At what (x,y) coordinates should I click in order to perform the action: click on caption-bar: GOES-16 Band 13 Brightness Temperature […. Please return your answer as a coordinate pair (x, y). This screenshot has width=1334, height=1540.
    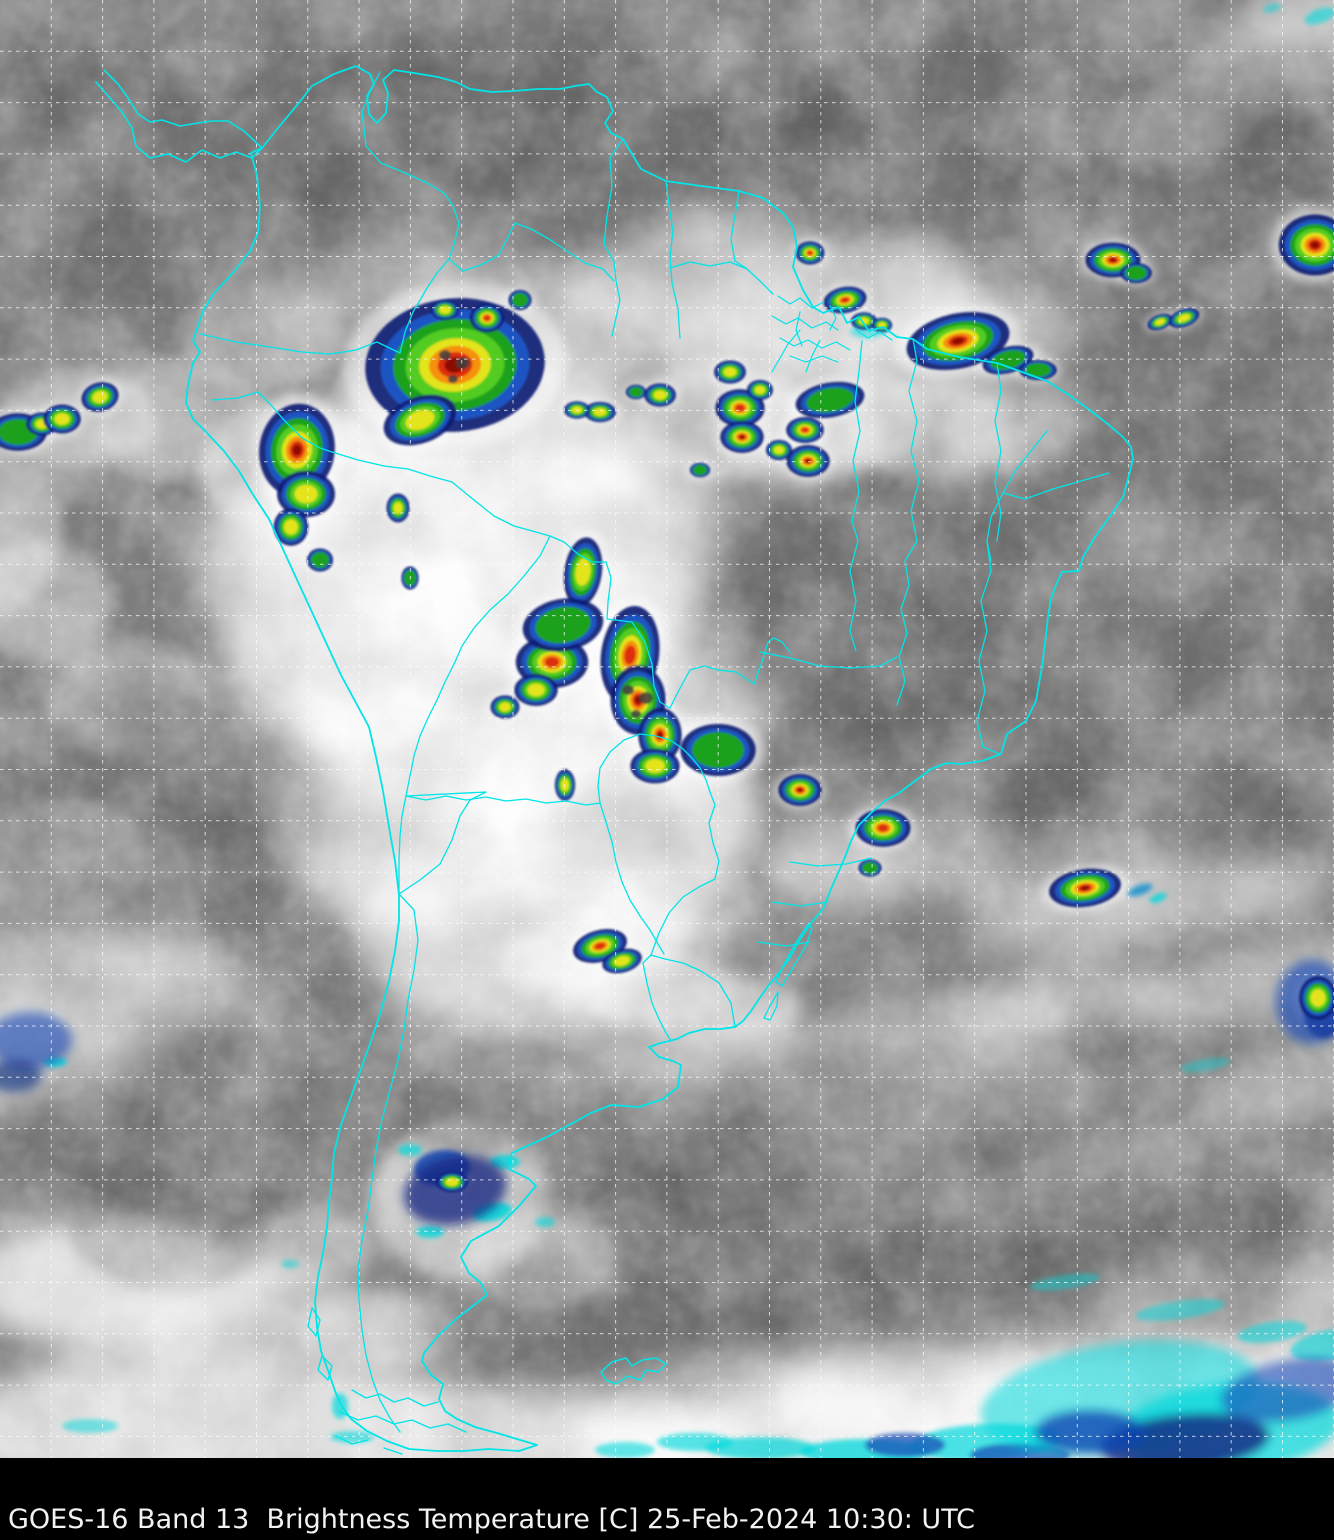
    Looking at the image, I should click on (667, 1499).